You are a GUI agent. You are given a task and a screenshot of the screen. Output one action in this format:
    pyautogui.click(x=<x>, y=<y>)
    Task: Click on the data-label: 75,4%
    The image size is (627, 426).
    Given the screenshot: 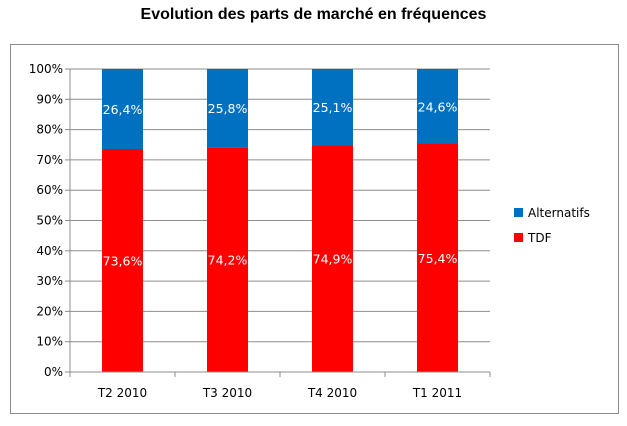 What is the action you would take?
    pyautogui.click(x=438, y=258)
    